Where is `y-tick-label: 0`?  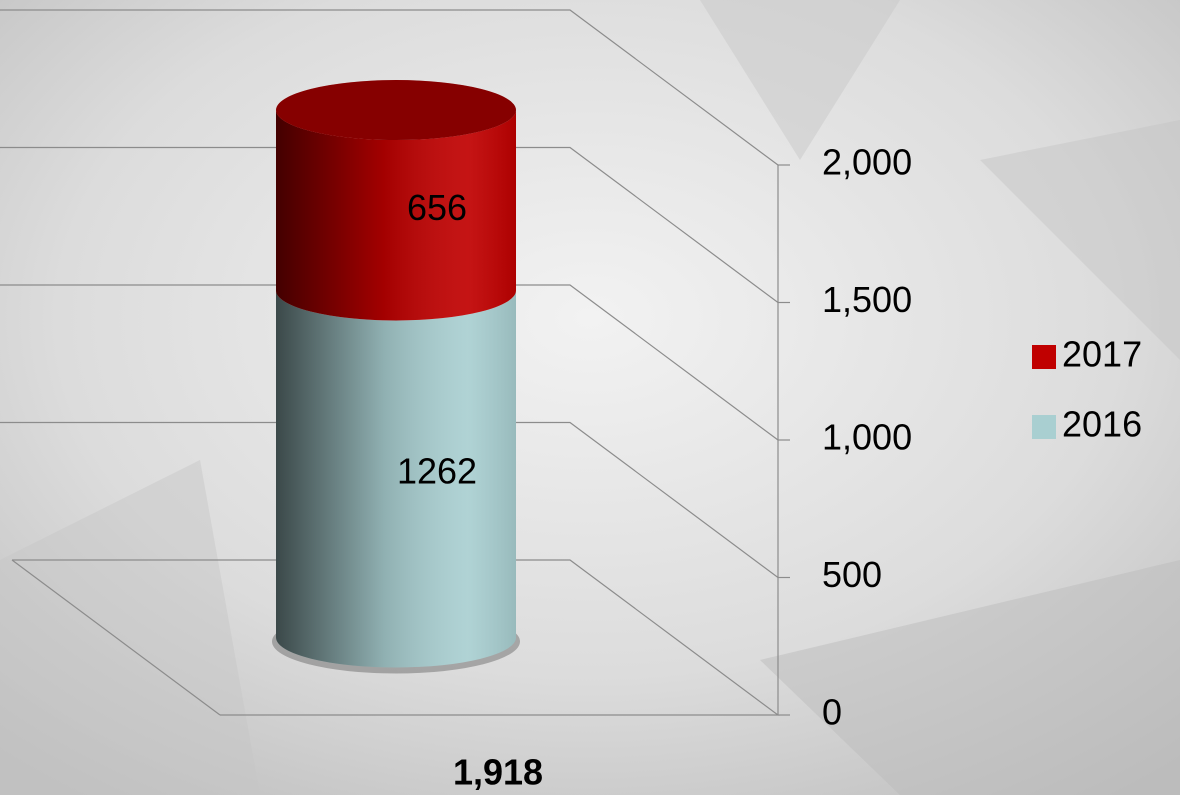
y-tick-label: 0 is located at coordinates (832, 712).